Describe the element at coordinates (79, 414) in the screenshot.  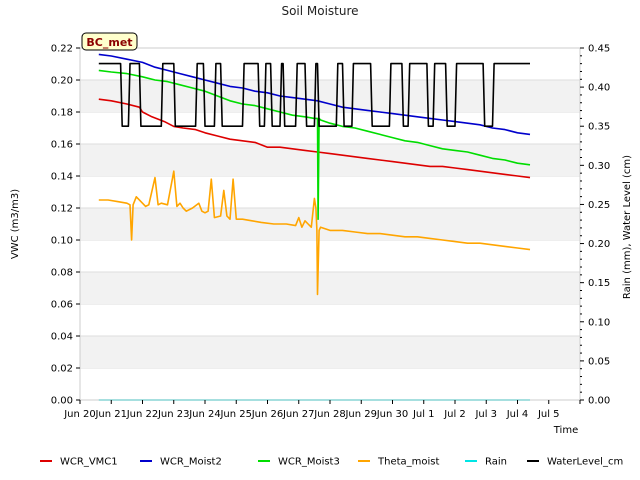
I see `x-tick-label: Jun 20` at that location.